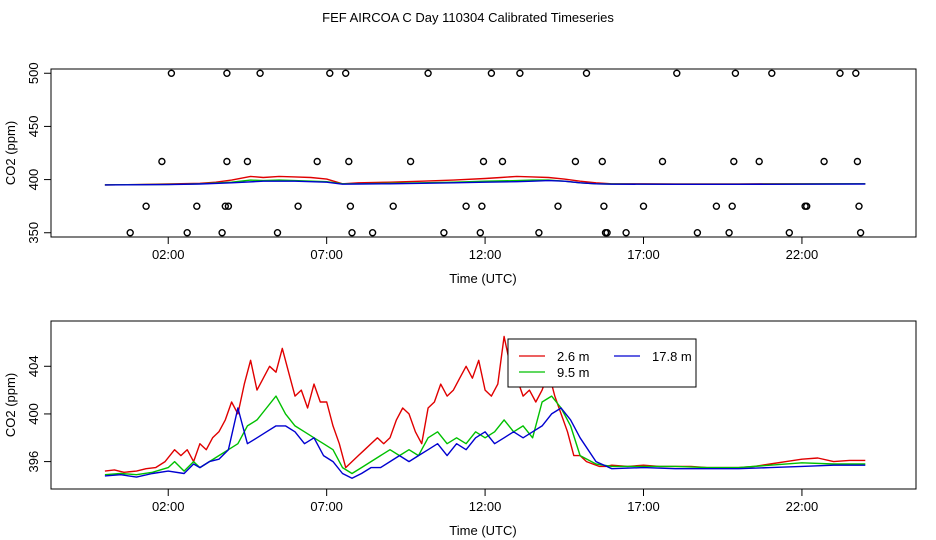  Describe the element at coordinates (573, 356) in the screenshot. I see `legend-label-2-6m: 2.6 m` at that location.